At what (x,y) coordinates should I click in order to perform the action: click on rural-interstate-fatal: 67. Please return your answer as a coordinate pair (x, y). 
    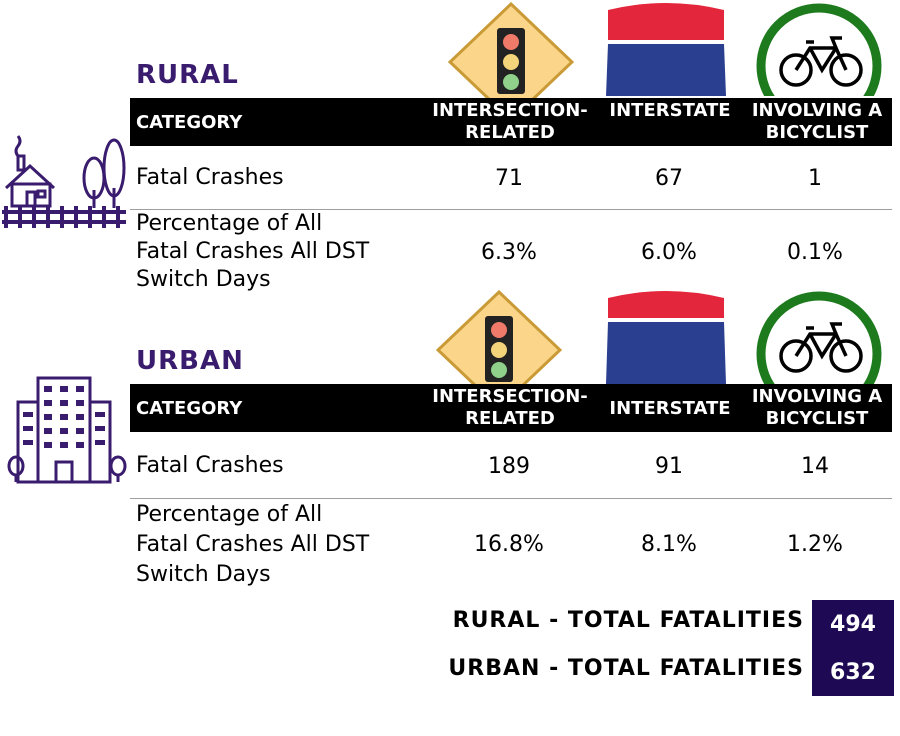
    Looking at the image, I should click on (669, 178).